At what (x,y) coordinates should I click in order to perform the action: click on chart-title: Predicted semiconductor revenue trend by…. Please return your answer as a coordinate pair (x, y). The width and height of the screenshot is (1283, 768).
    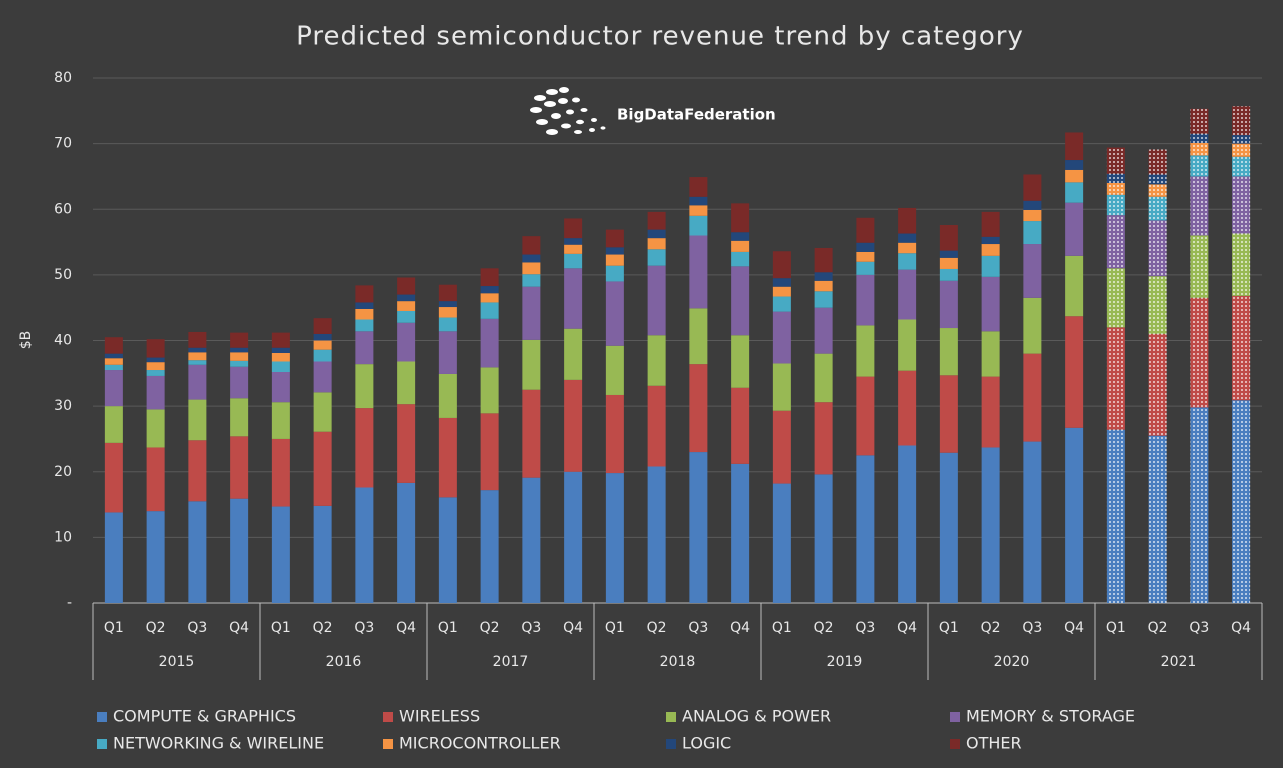
    Looking at the image, I should click on (660, 37).